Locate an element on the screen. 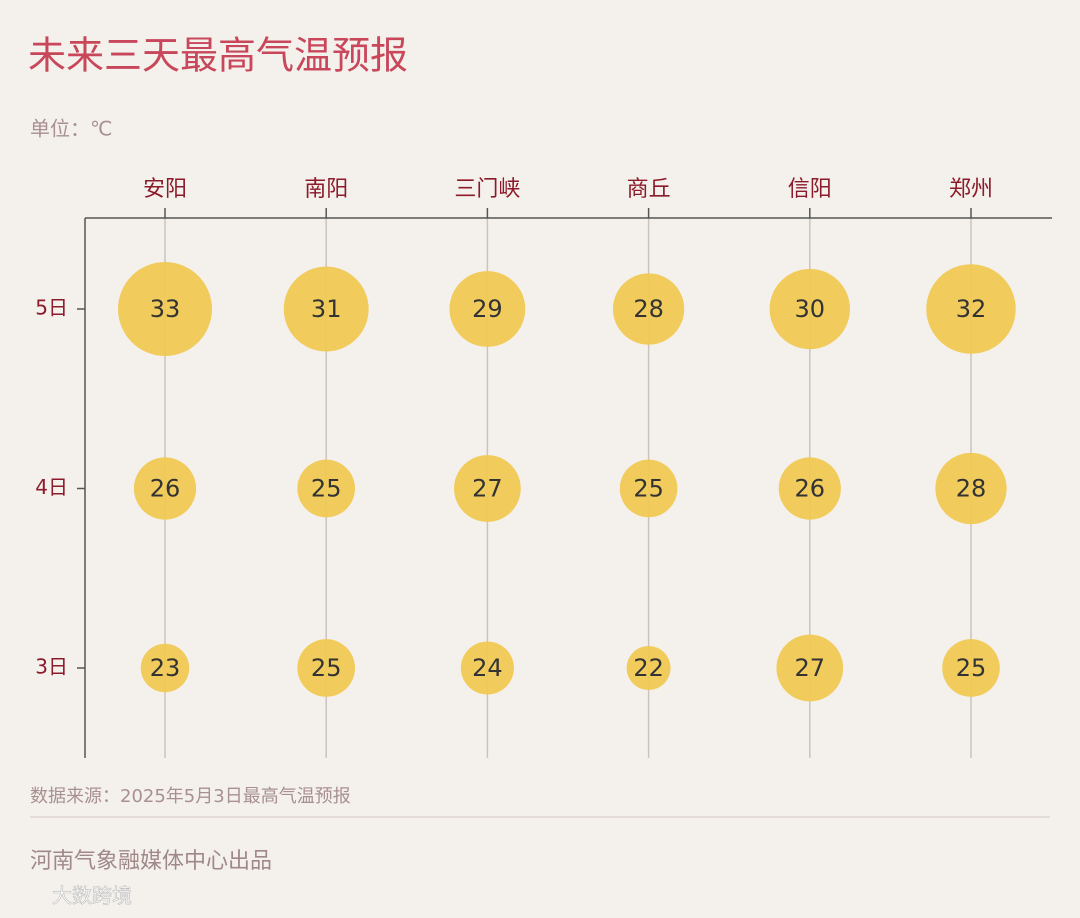 This screenshot has width=1080, height=918. data-label: 24 is located at coordinates (487, 668).